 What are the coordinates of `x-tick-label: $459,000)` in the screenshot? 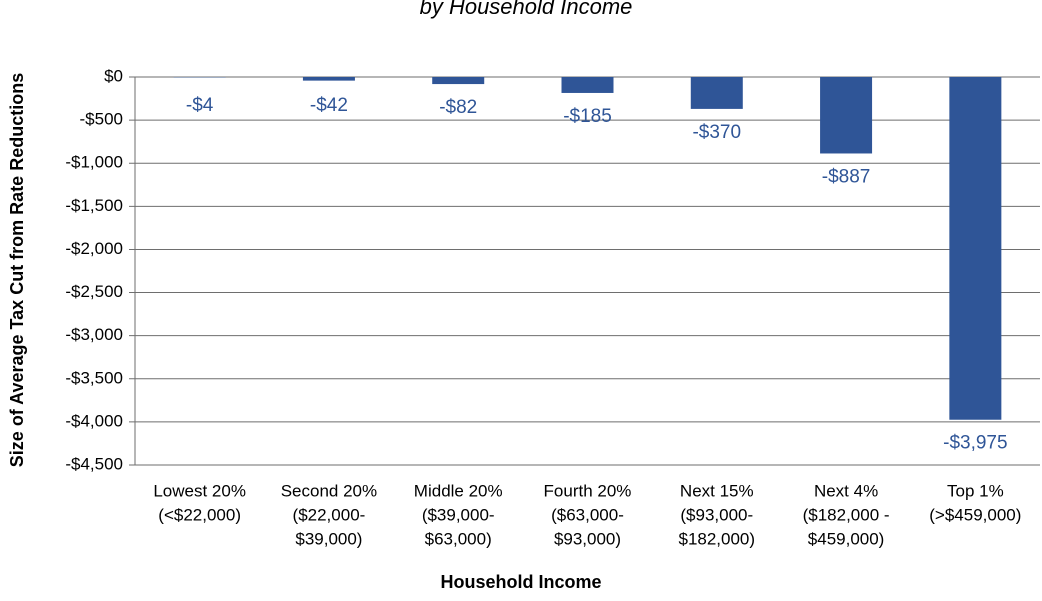 It's located at (846, 538).